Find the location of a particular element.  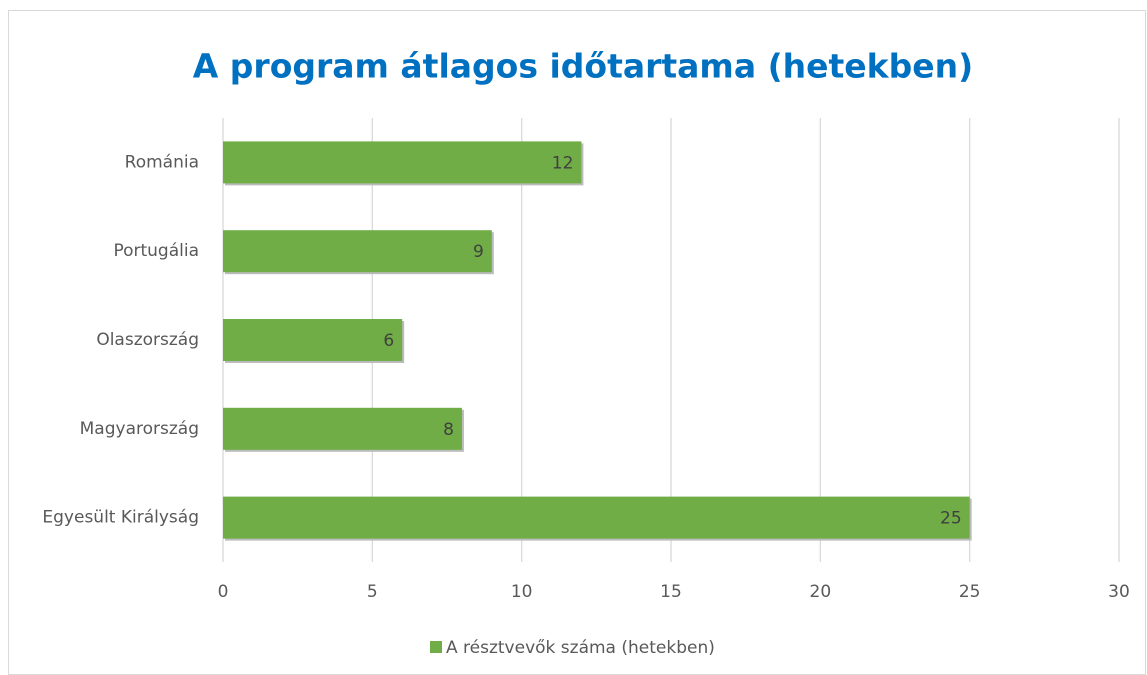

data-label: 9 is located at coordinates (478, 252).